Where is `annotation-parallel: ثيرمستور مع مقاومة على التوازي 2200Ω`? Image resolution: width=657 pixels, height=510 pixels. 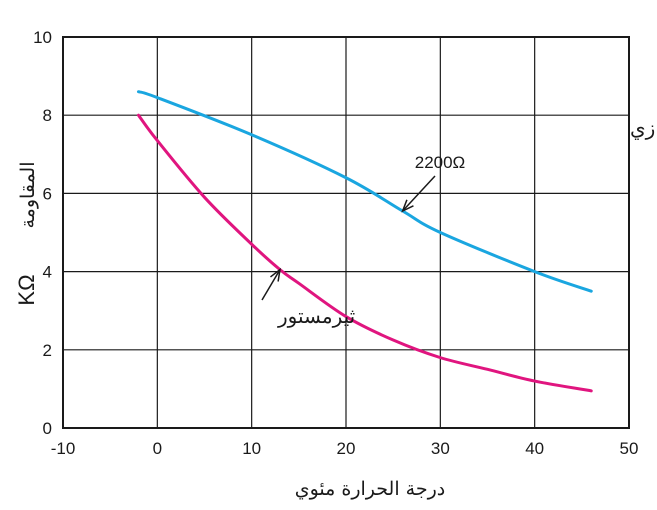
annotation-parallel: ثيرمستور مع مقاومة على التوازي 2200Ω is located at coordinates (529, 164).